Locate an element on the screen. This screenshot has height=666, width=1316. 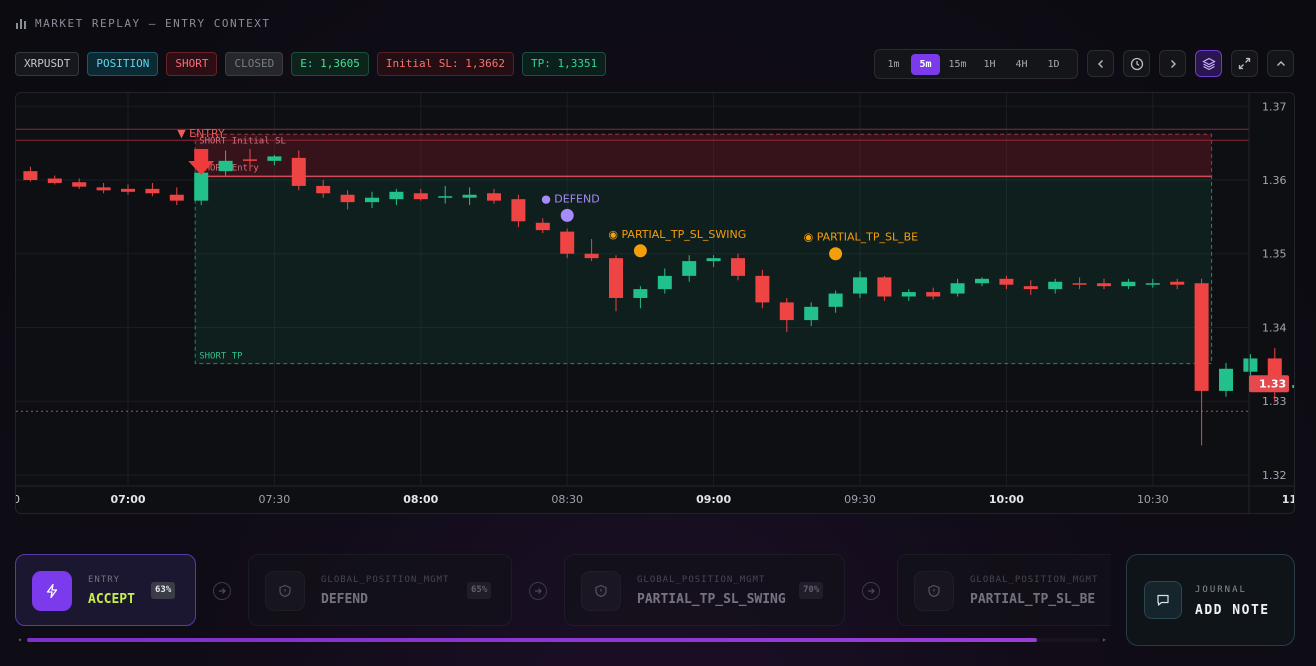
layers-button is located at coordinates (1208, 63).